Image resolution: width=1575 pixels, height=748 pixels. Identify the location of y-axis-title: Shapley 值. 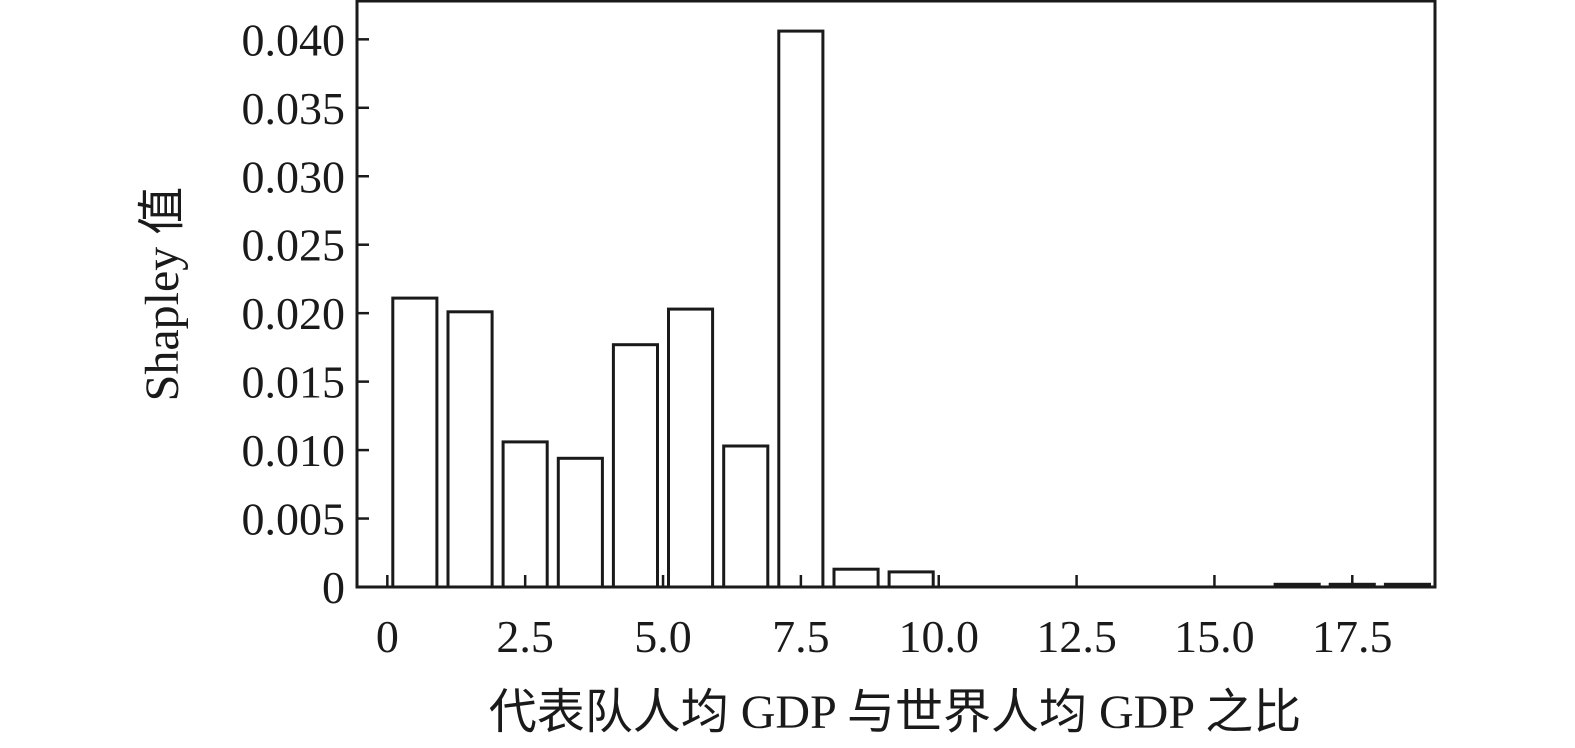
(162, 294).